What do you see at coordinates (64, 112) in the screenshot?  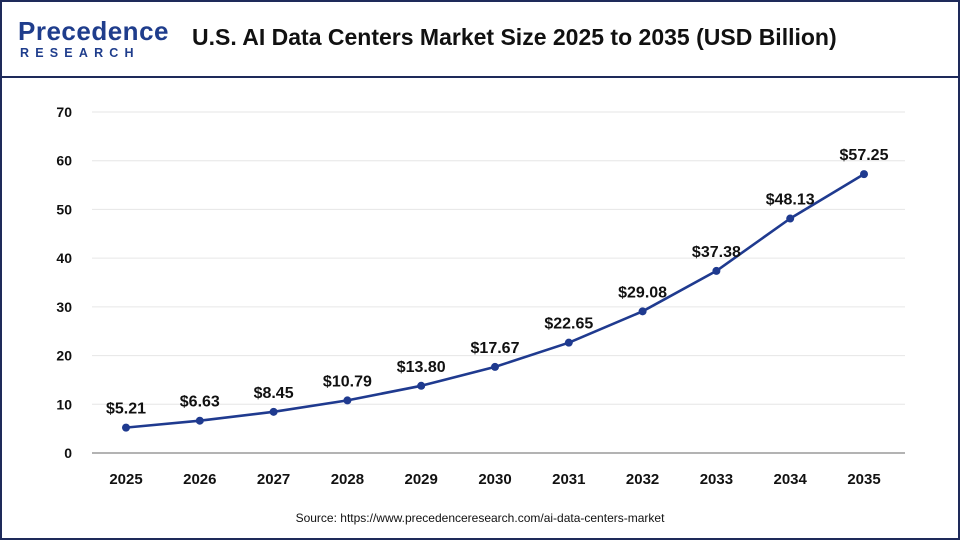 I see `y-tick-label: 70` at bounding box center [64, 112].